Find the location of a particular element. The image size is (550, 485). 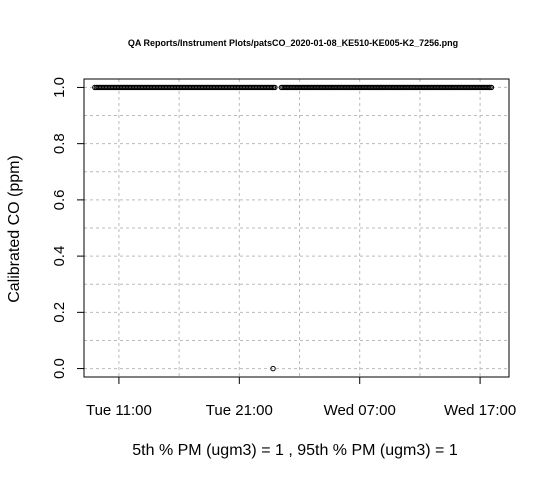

y-tick-label: 0.0 is located at coordinates (59, 368).